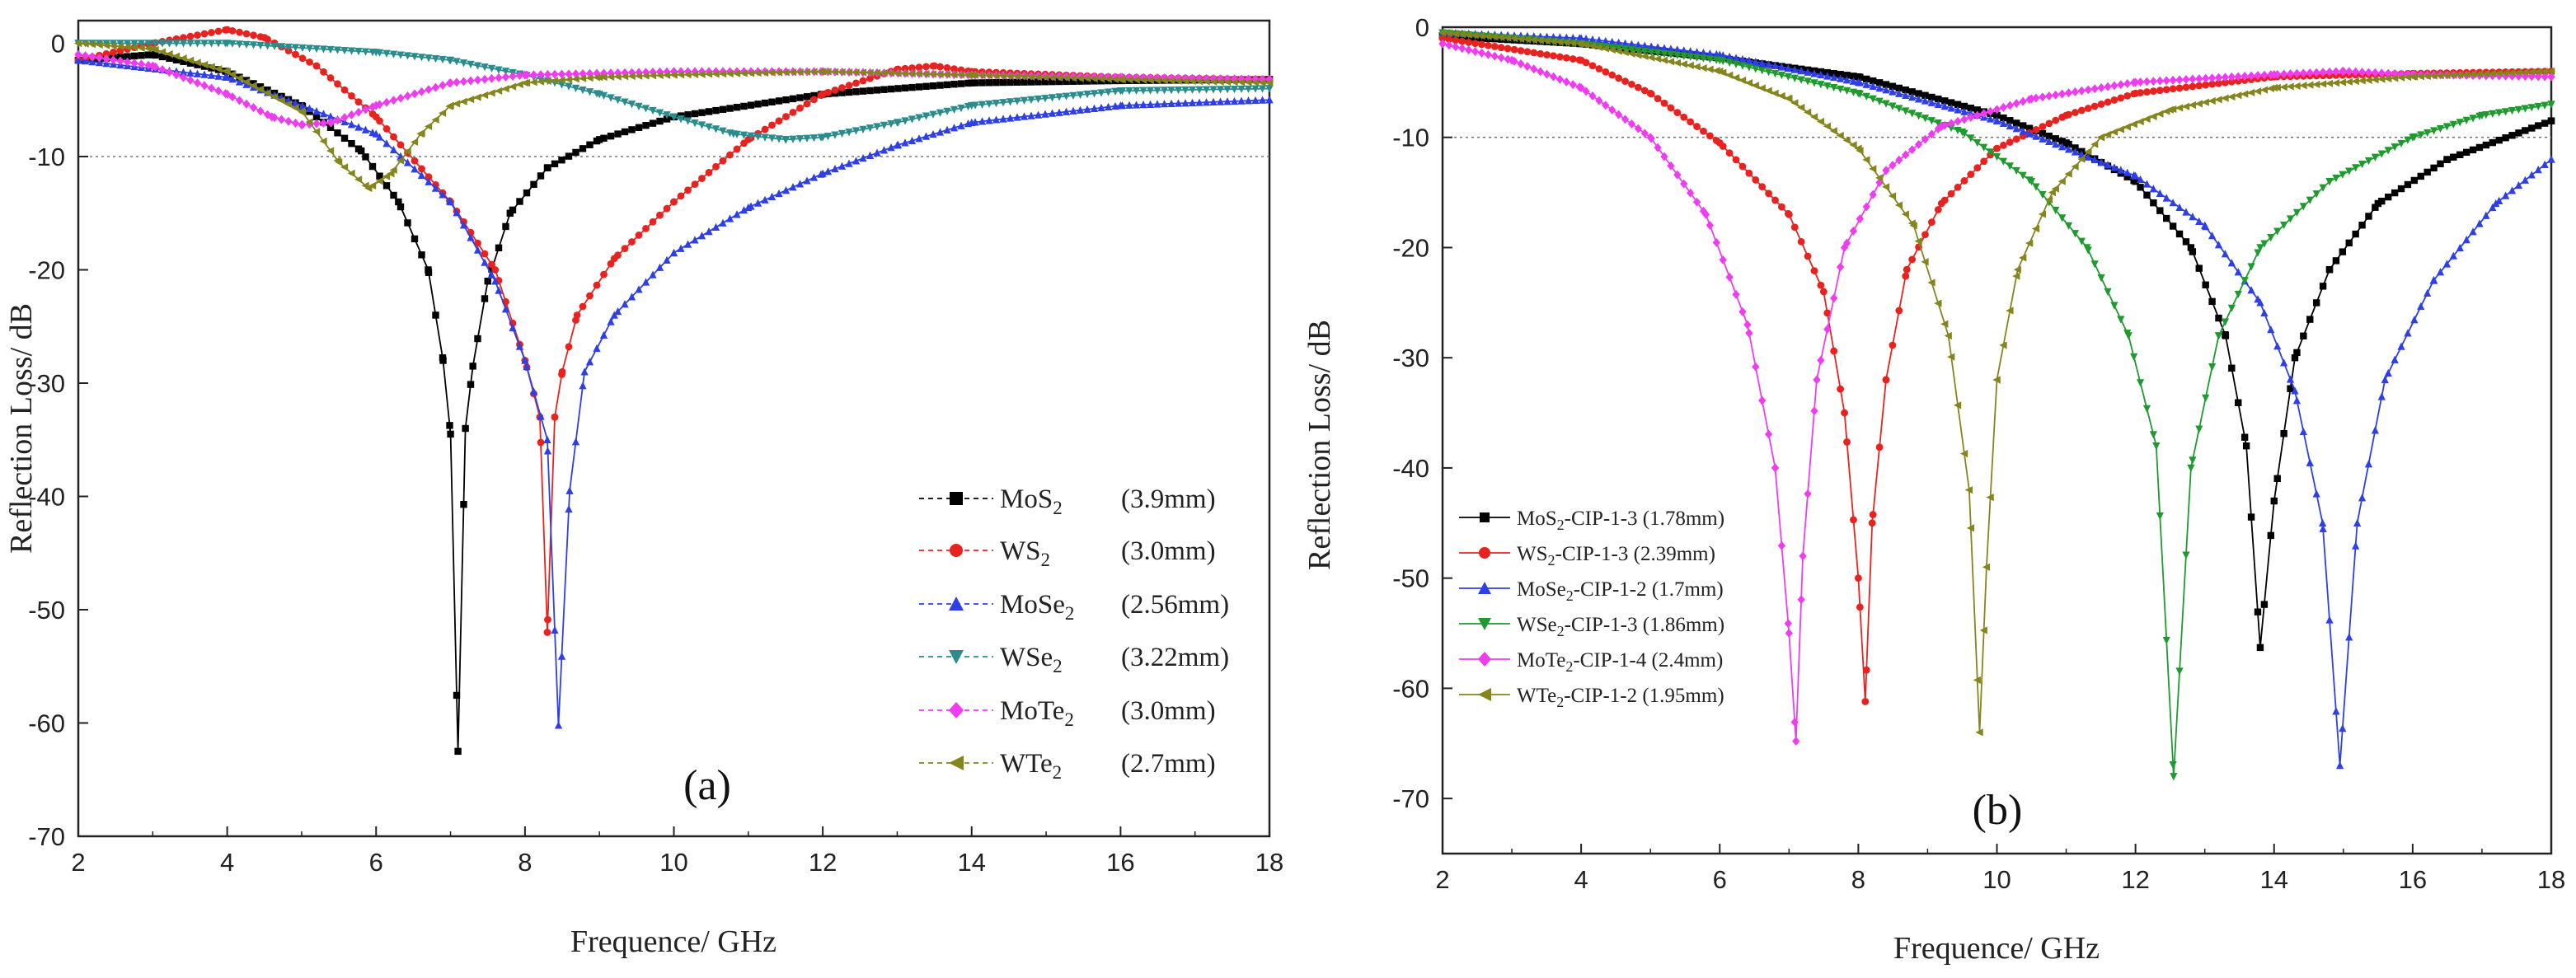 This screenshot has height=978, width=2576. Describe the element at coordinates (1616, 556) in the screenshot. I see `svg-text: WS2-CIP-1-3 (2.39mm)` at that location.